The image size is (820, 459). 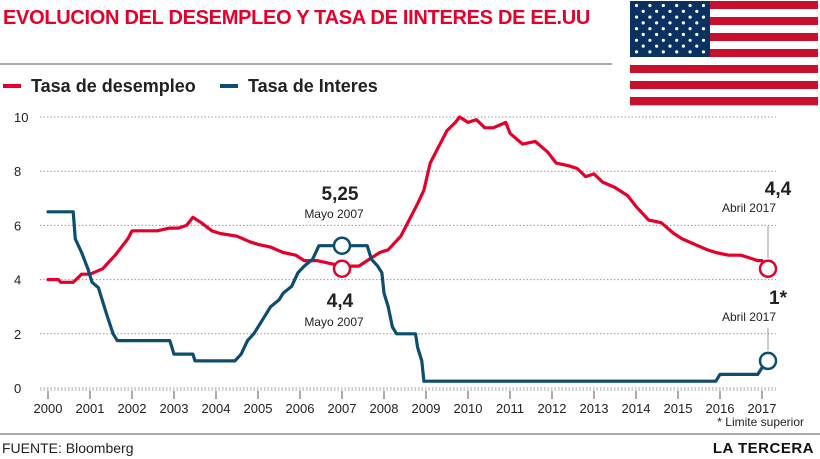 What do you see at coordinates (552, 408) in the screenshot?
I see `x-tick-label: 2012` at bounding box center [552, 408].